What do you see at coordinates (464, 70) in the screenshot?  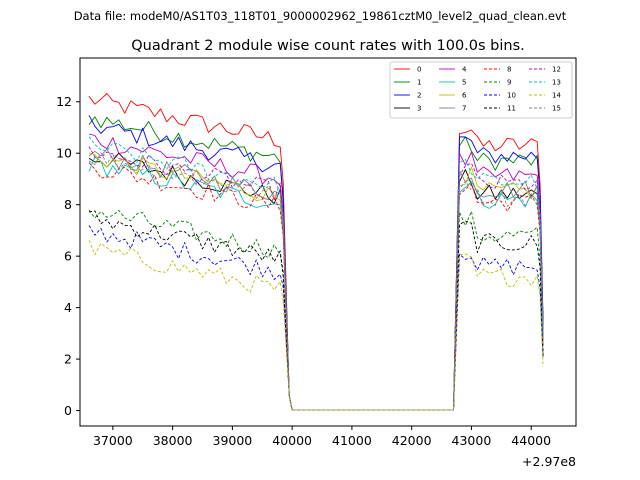 I see `legend-label: 4` at bounding box center [464, 70].